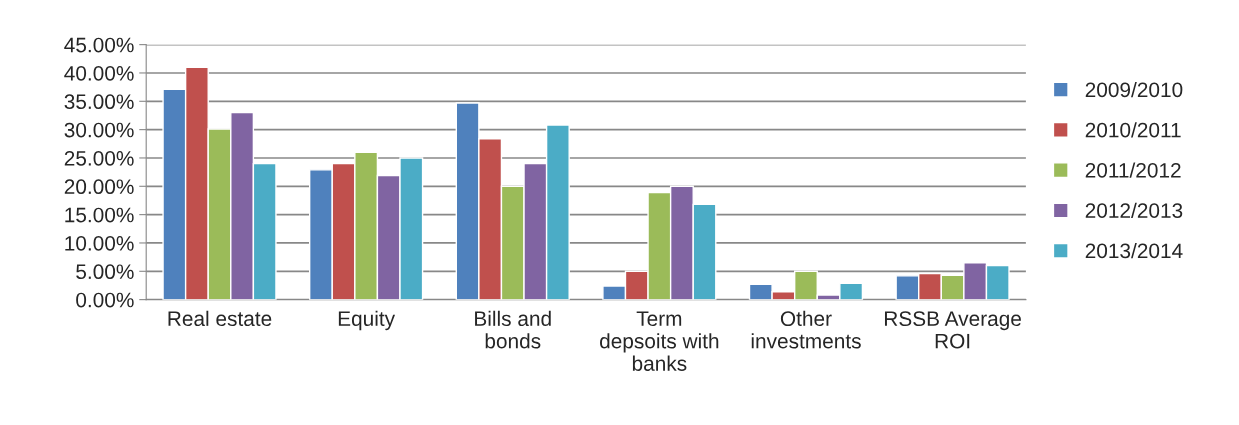 This screenshot has width=1239, height=425. What do you see at coordinates (105, 300) in the screenshot?
I see `y-tick-label: 0.00%` at bounding box center [105, 300].